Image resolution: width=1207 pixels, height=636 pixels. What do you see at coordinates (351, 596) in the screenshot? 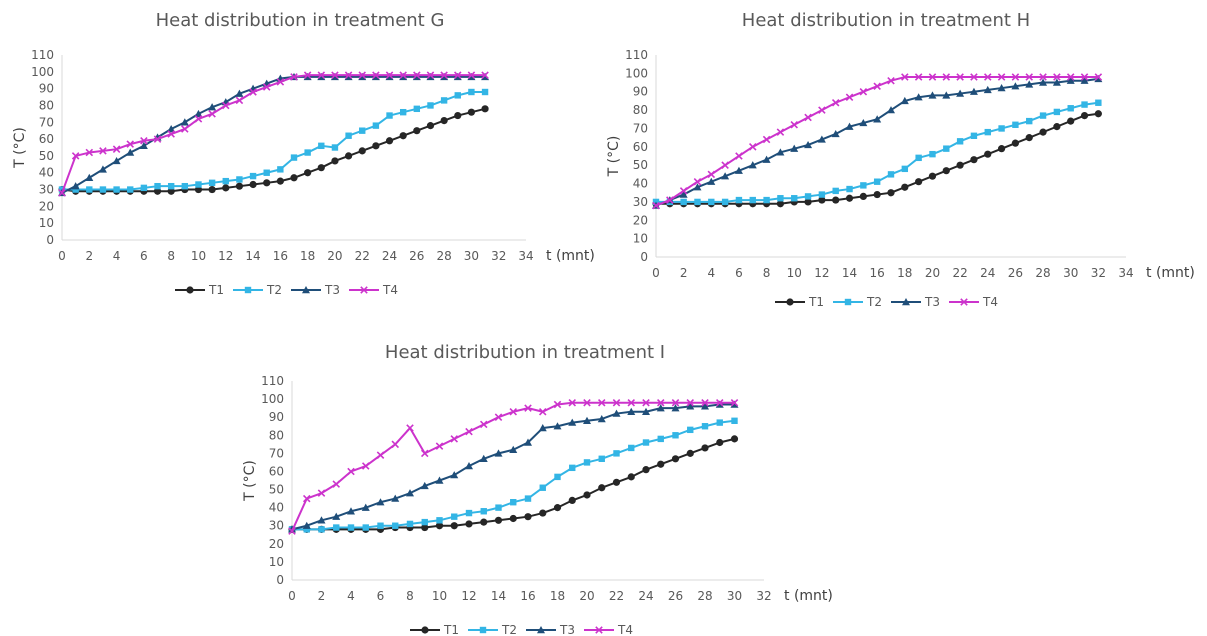
I see `x-tick-label: 4` at bounding box center [351, 596].